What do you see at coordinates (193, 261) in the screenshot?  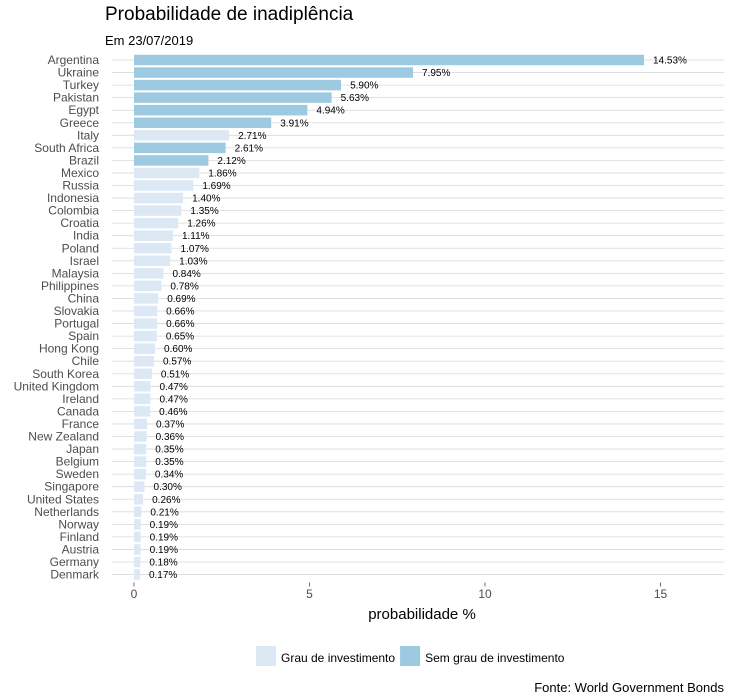 I see `value-label: 1.03%` at bounding box center [193, 261].